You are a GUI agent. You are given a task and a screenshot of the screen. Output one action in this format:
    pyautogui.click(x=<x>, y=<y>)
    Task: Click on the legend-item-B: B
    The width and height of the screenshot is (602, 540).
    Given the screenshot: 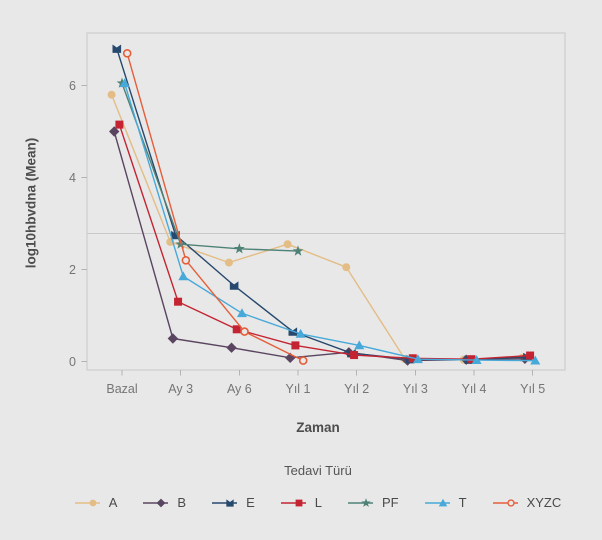 What is the action you would take?
    pyautogui.click(x=164, y=502)
    